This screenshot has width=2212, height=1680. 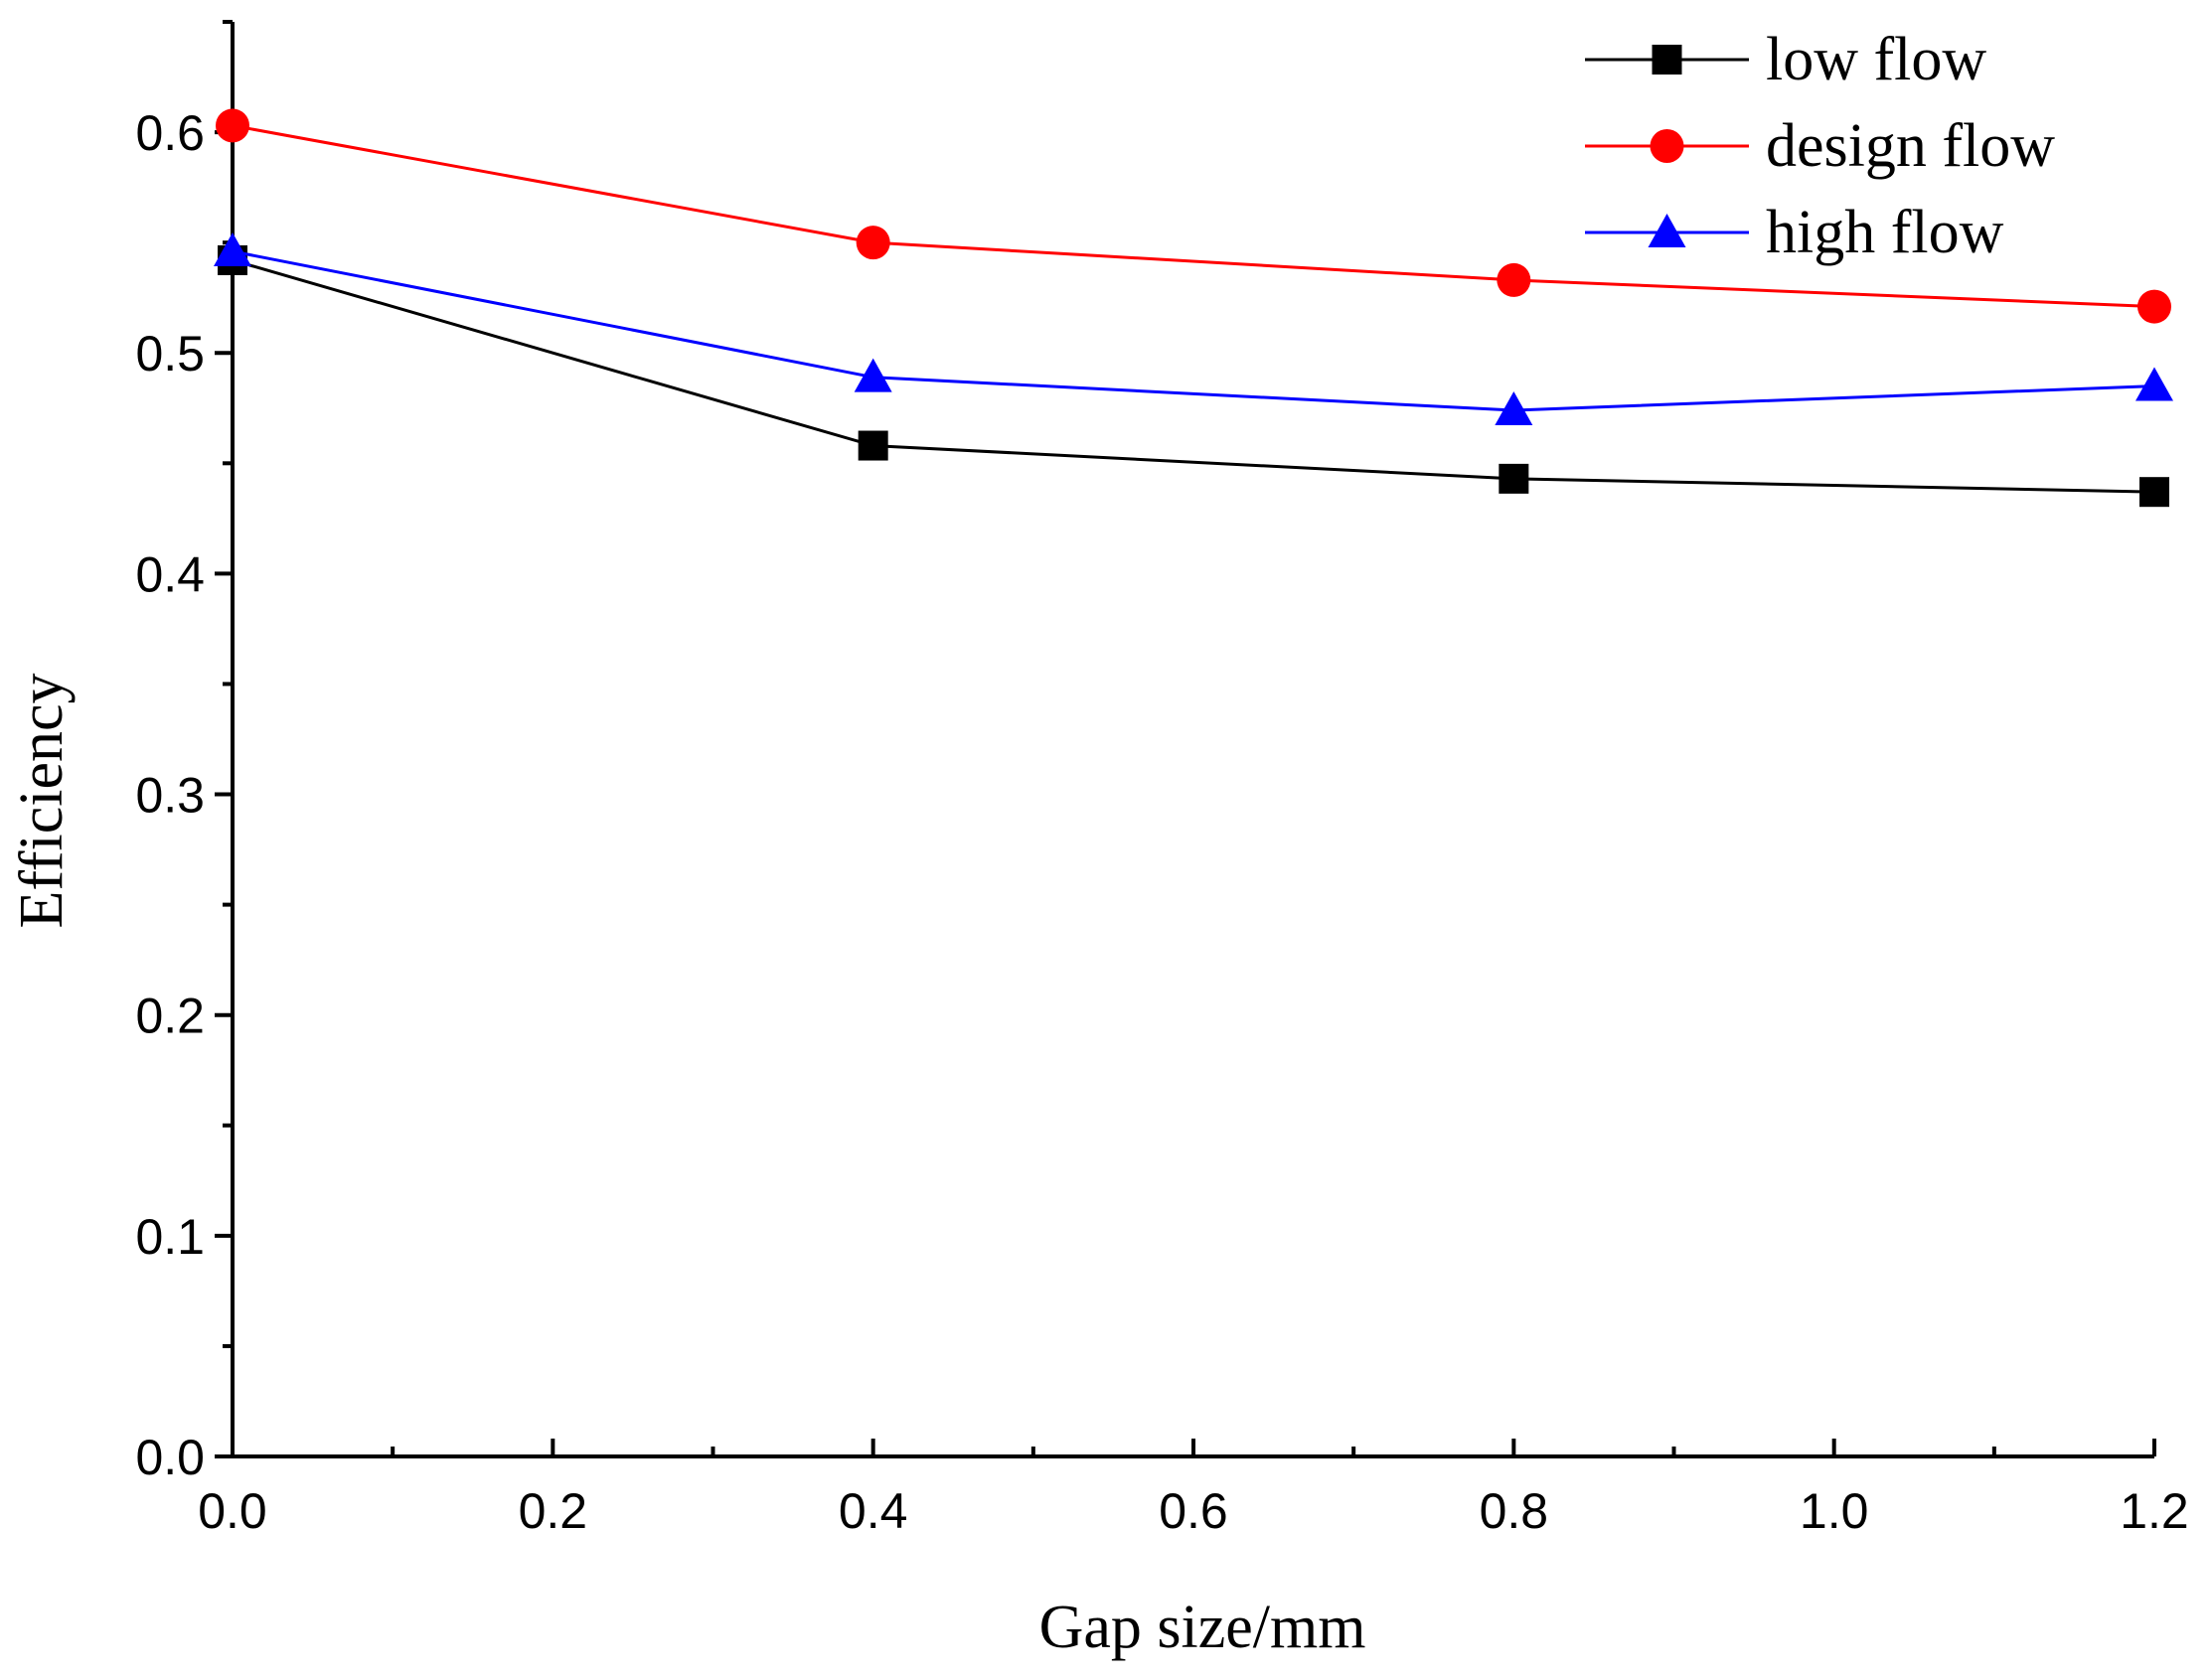 I want to click on legend-label: design flow, so click(x=1910, y=146).